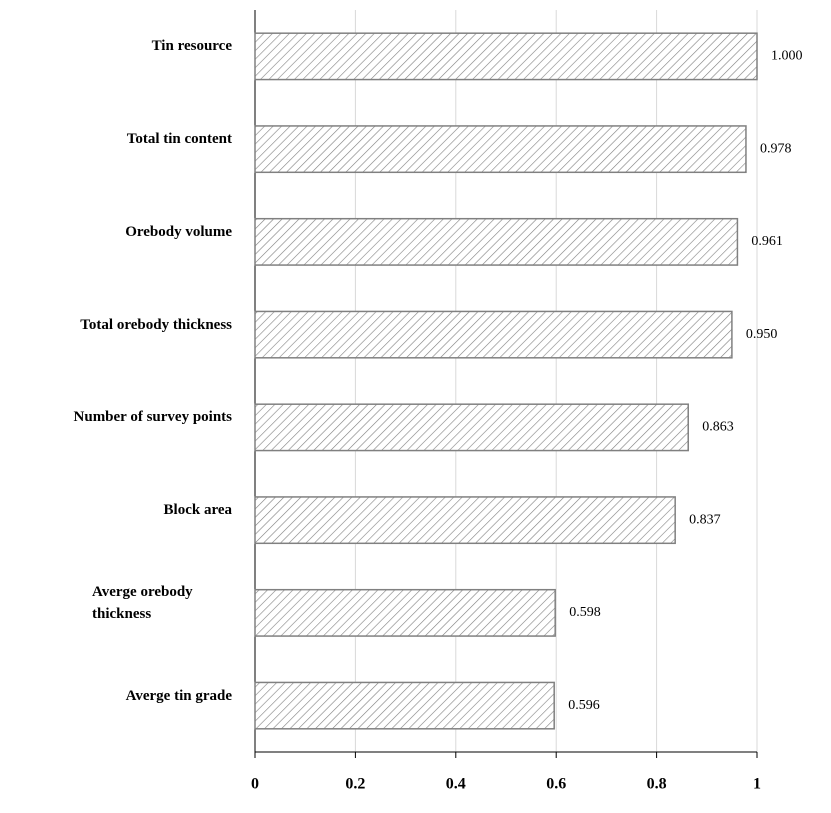 The image size is (831, 813). Describe the element at coordinates (757, 784) in the screenshot. I see `x-tick-label: 1` at that location.